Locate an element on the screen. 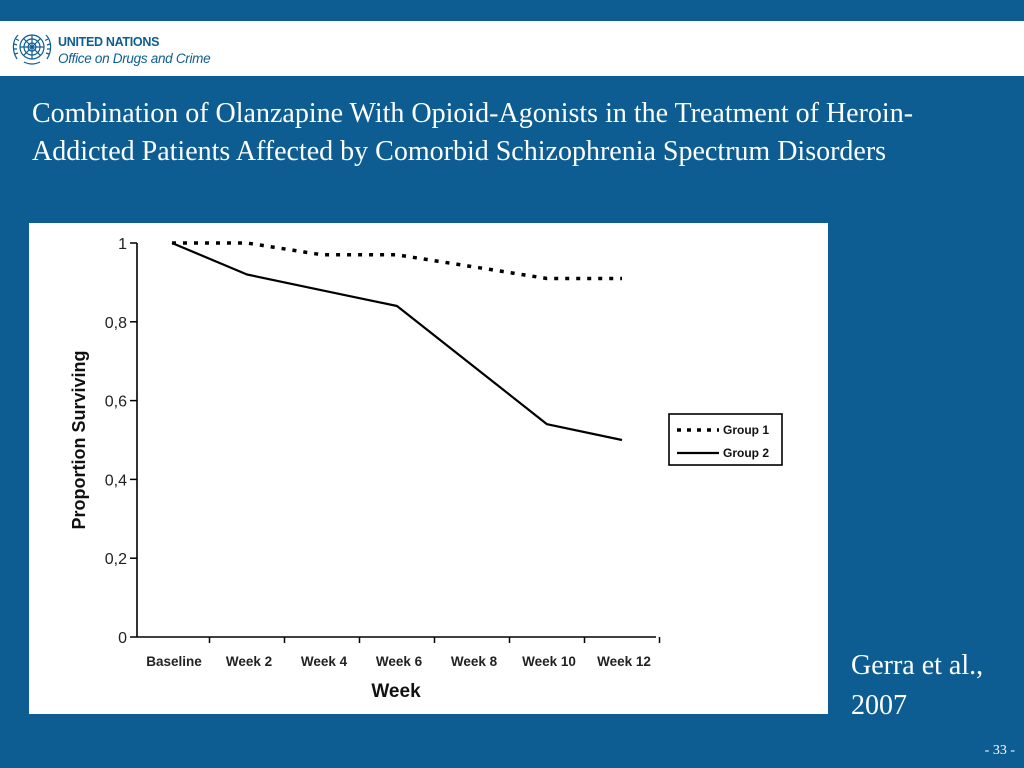 The width and height of the screenshot is (1024, 768). x-axis-title: Week is located at coordinates (396, 691).